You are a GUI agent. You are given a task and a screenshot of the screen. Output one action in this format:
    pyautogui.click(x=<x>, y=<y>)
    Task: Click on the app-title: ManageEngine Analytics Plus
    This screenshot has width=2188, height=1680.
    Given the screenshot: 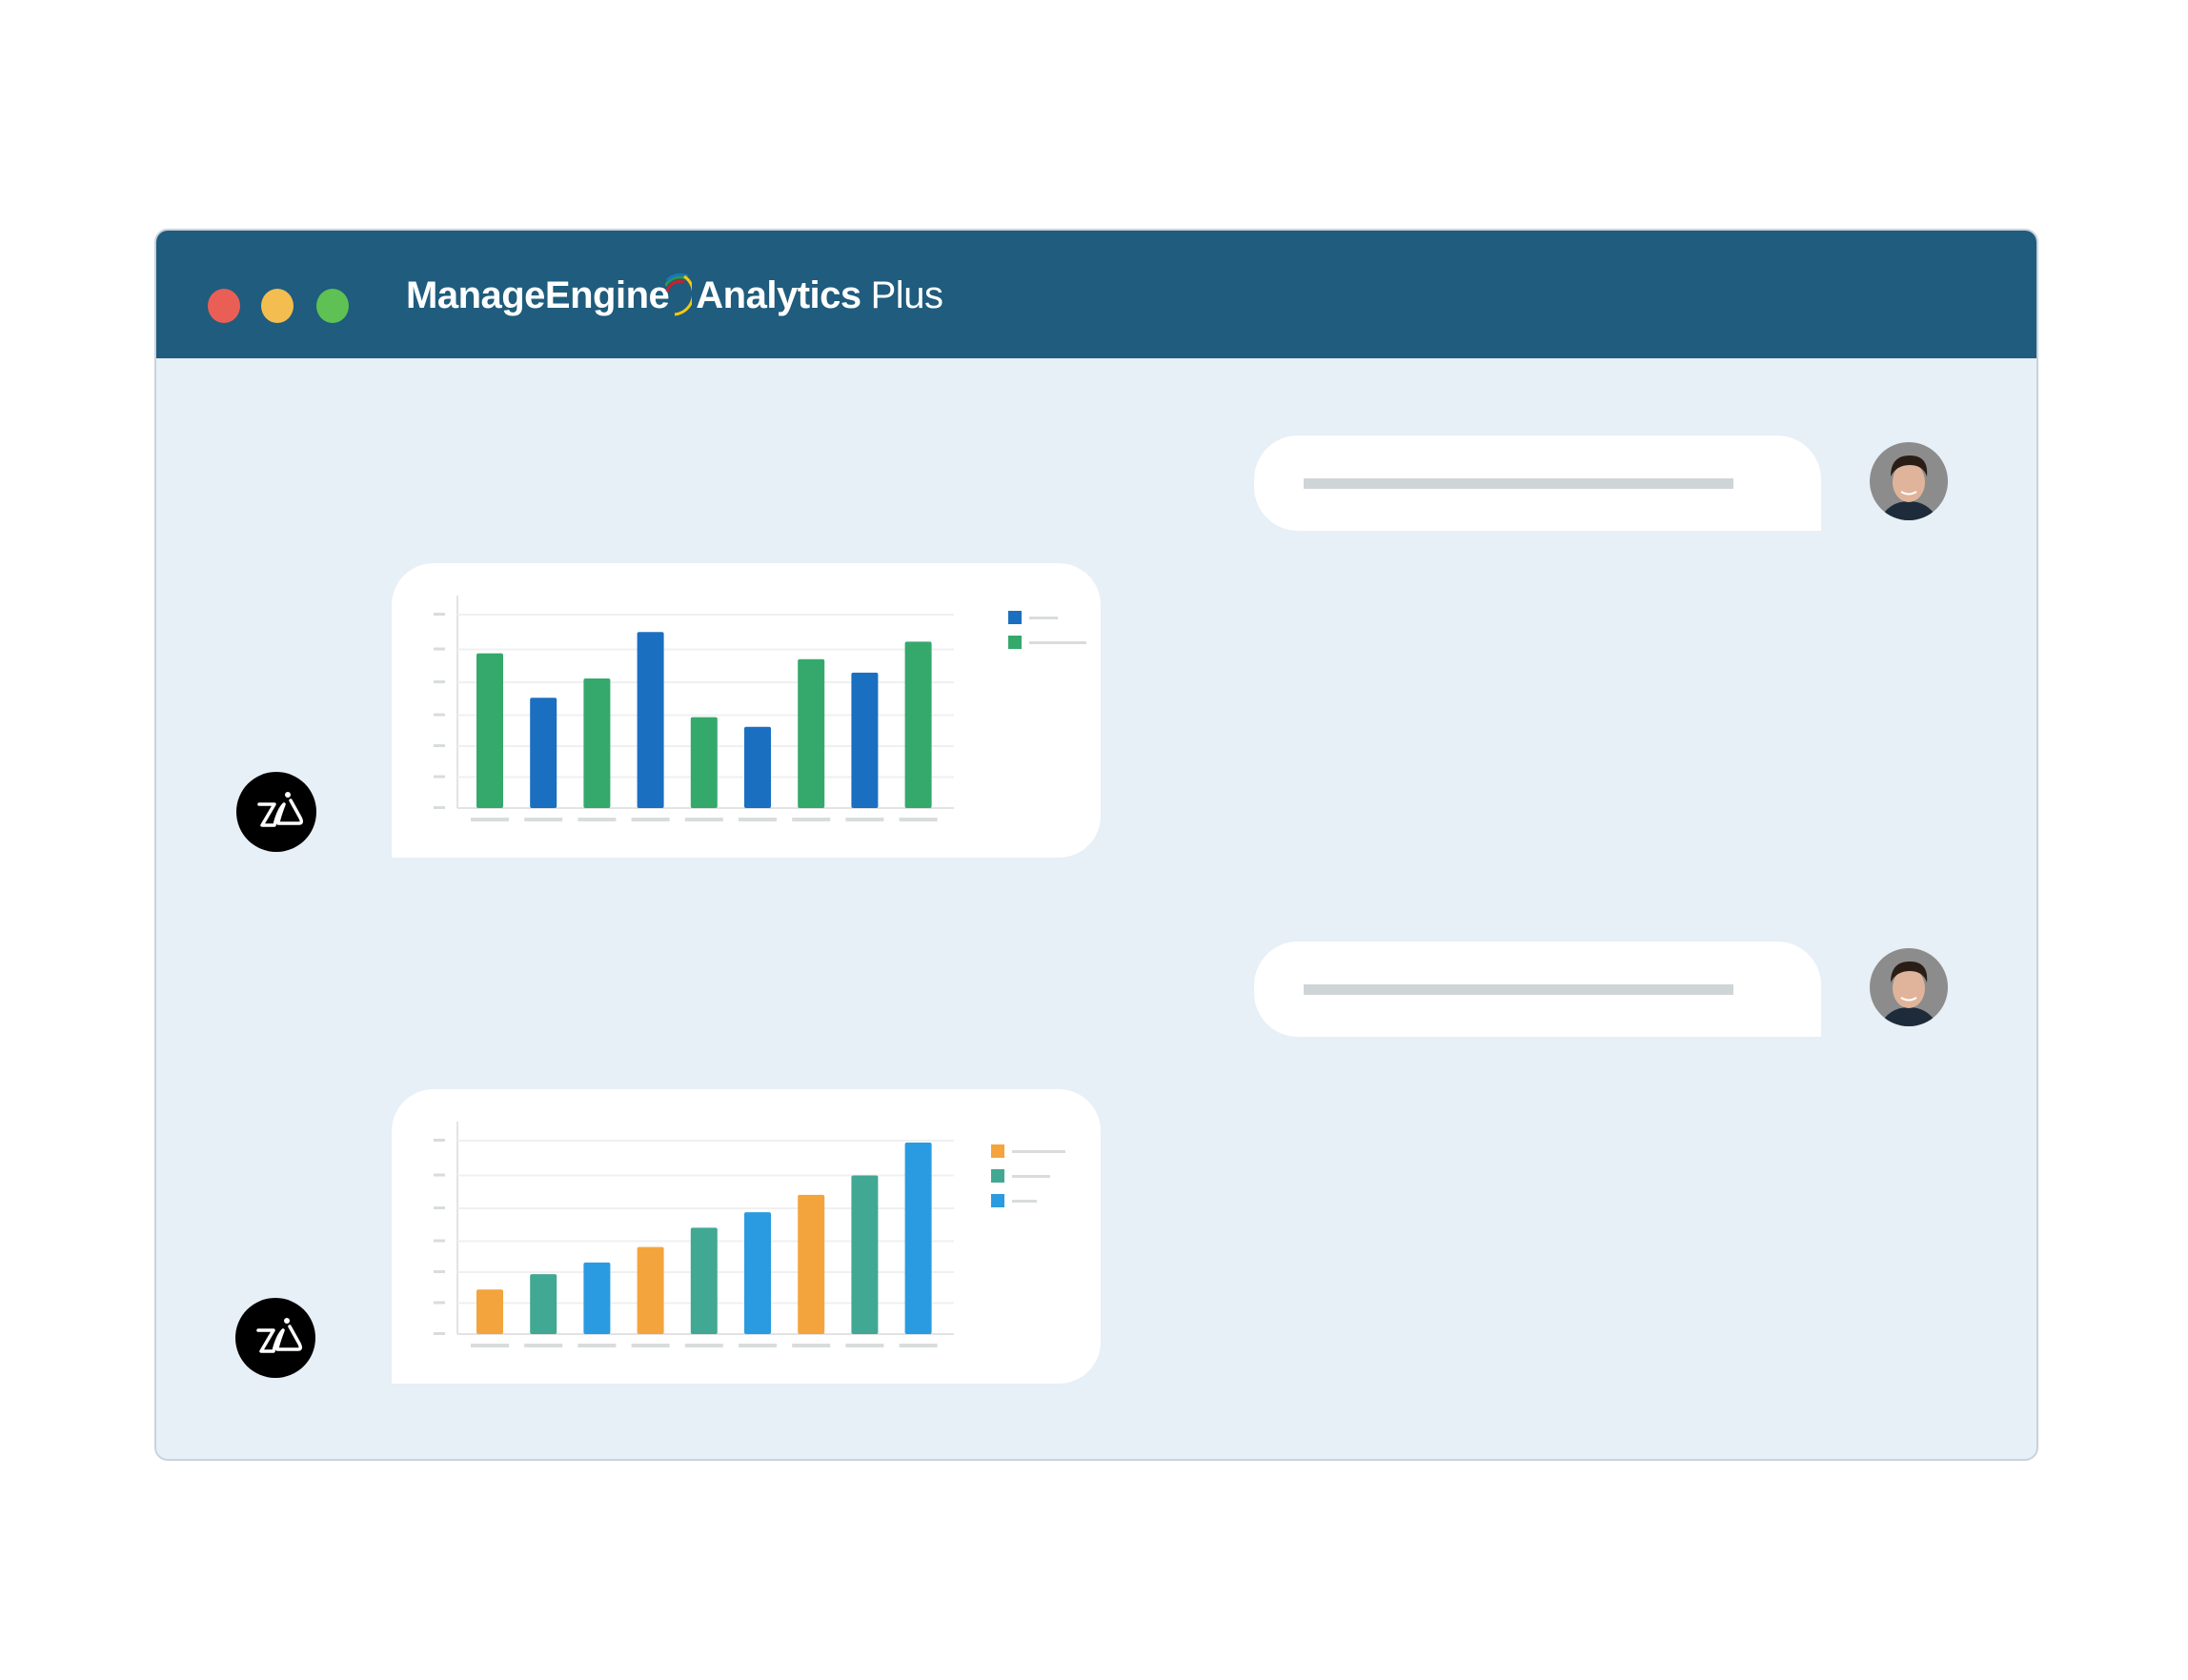 What is the action you would take?
    pyautogui.click(x=675, y=296)
    